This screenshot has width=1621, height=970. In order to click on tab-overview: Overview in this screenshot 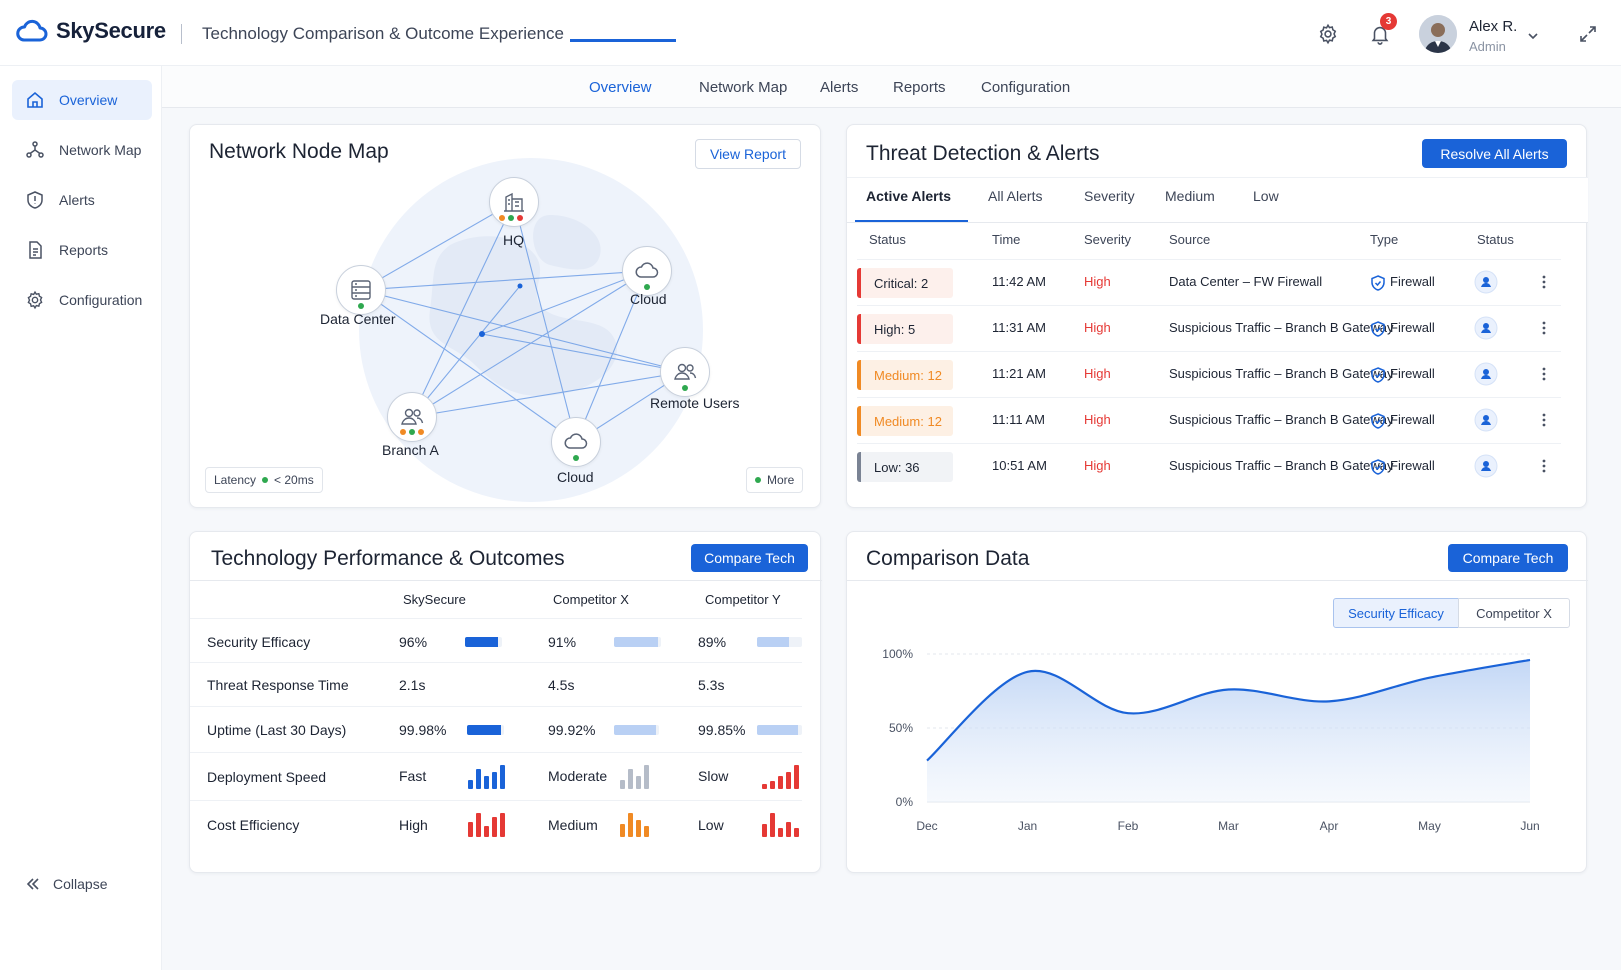, I will do `click(620, 87)`.